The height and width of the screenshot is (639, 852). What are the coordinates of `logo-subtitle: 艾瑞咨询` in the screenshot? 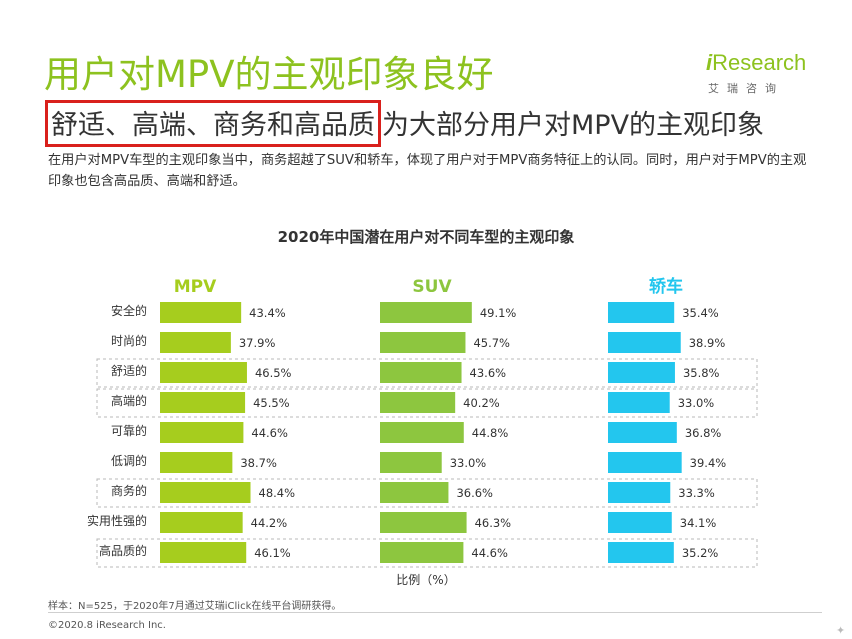 It's located at (746, 88).